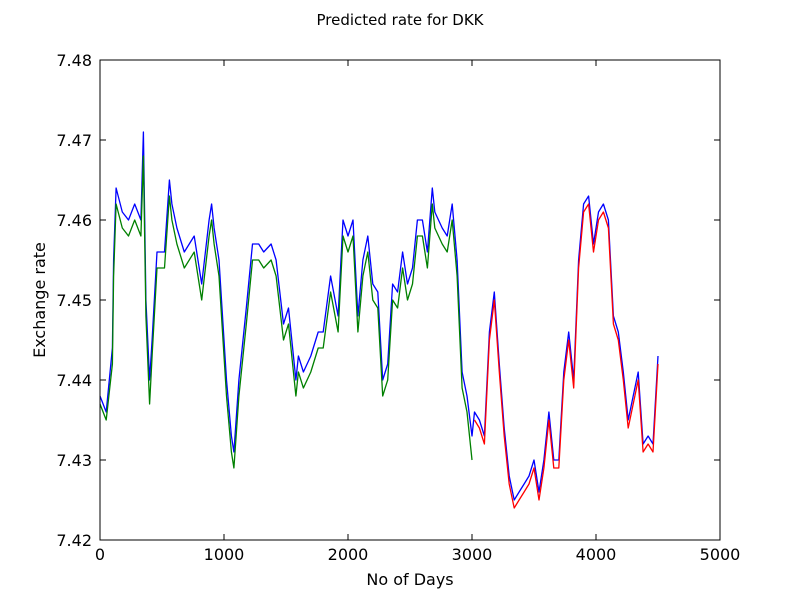  I want to click on y-axis-title: Exchange rate, so click(39, 300).